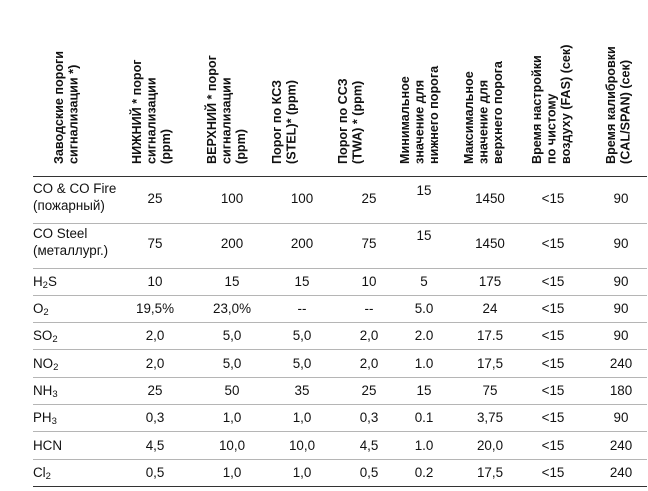 The width and height of the screenshot is (648, 491). I want to click on column-header: ВЕРХНИЙ * порог сигнализации (ppm), so click(232, 88).